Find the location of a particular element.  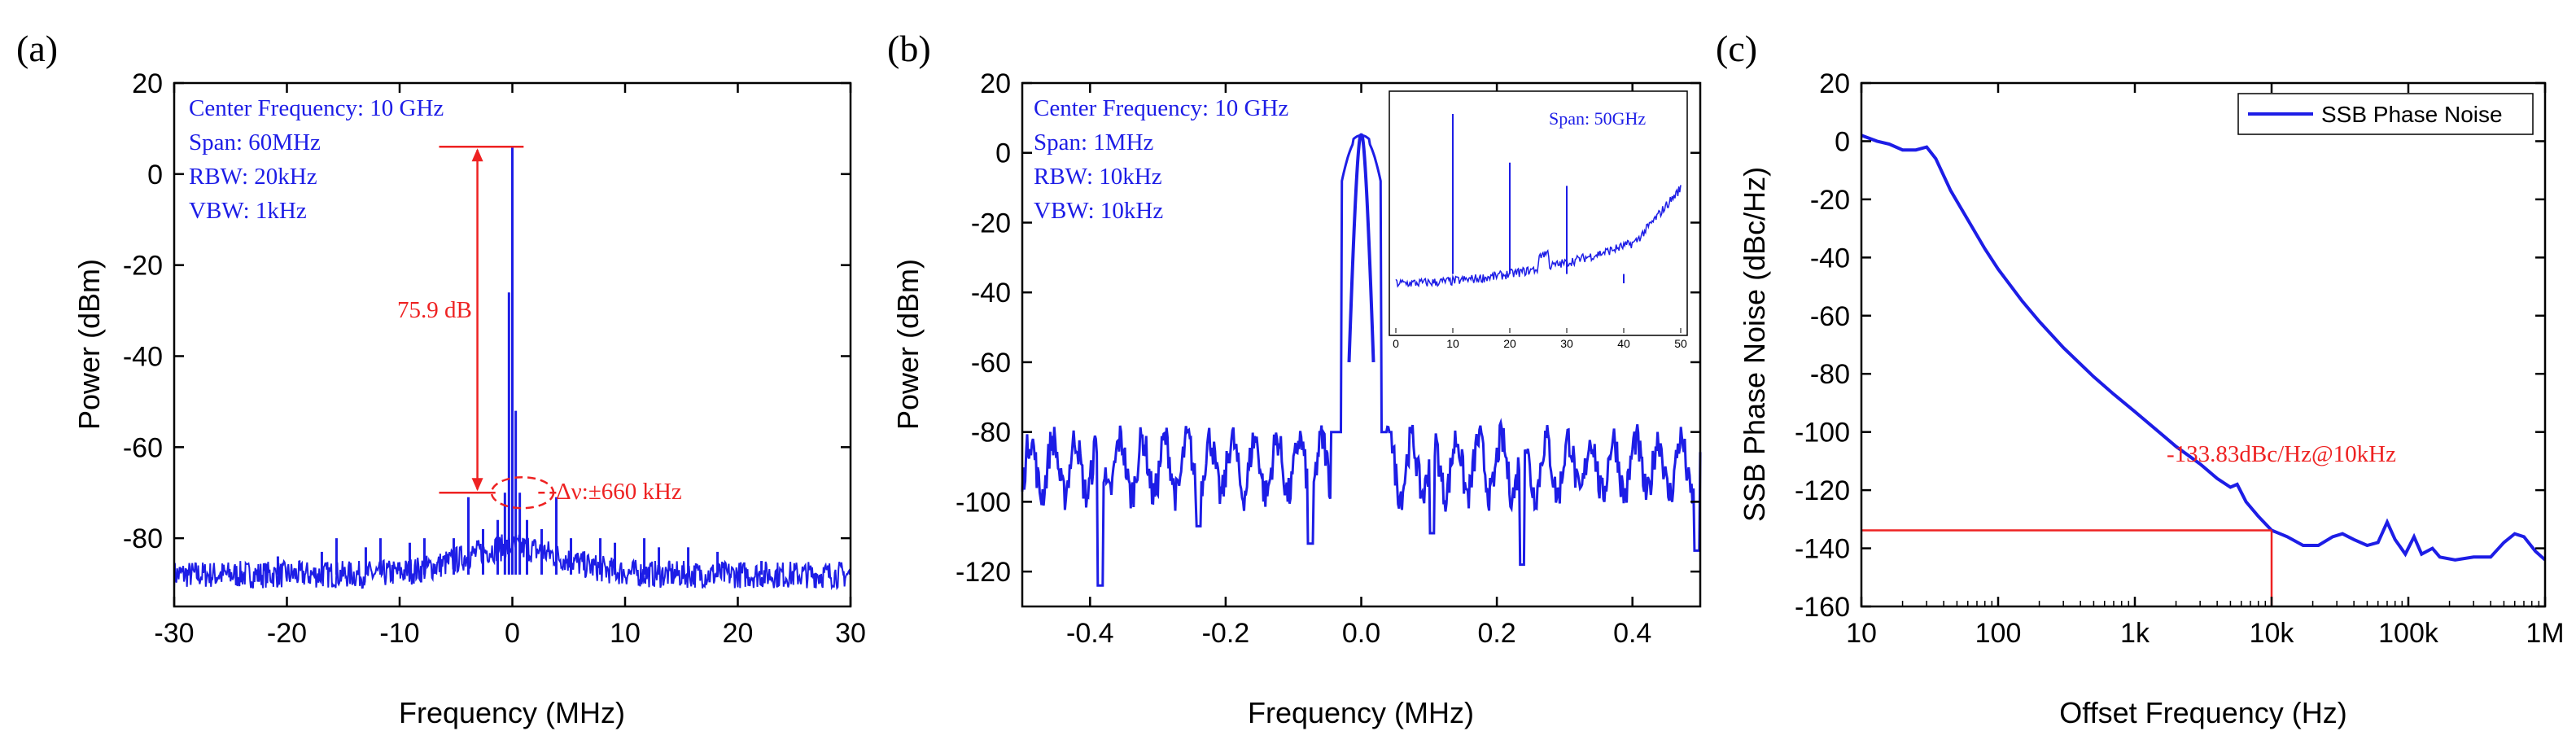

panel-a-info-center: Center Frequency: 10 GHz is located at coordinates (316, 108).